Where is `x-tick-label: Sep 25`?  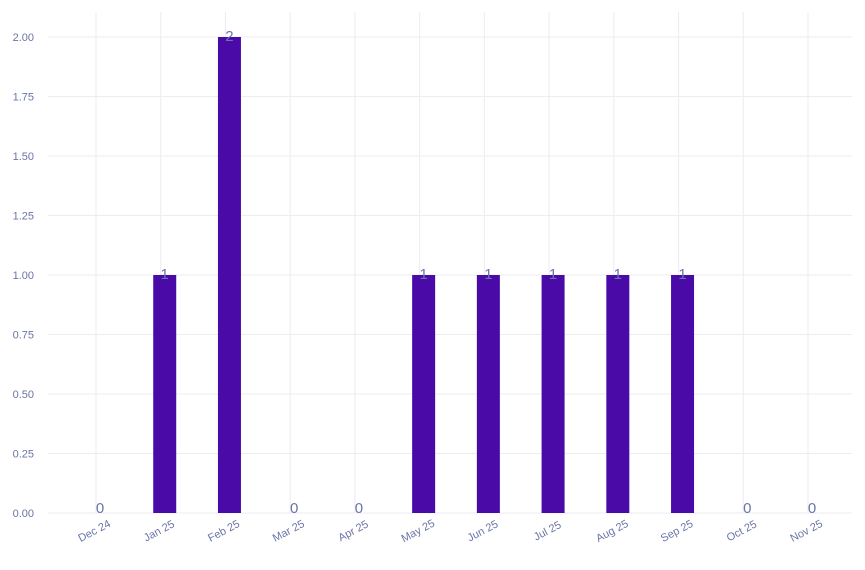 x-tick-label: Sep 25 is located at coordinates (677, 531).